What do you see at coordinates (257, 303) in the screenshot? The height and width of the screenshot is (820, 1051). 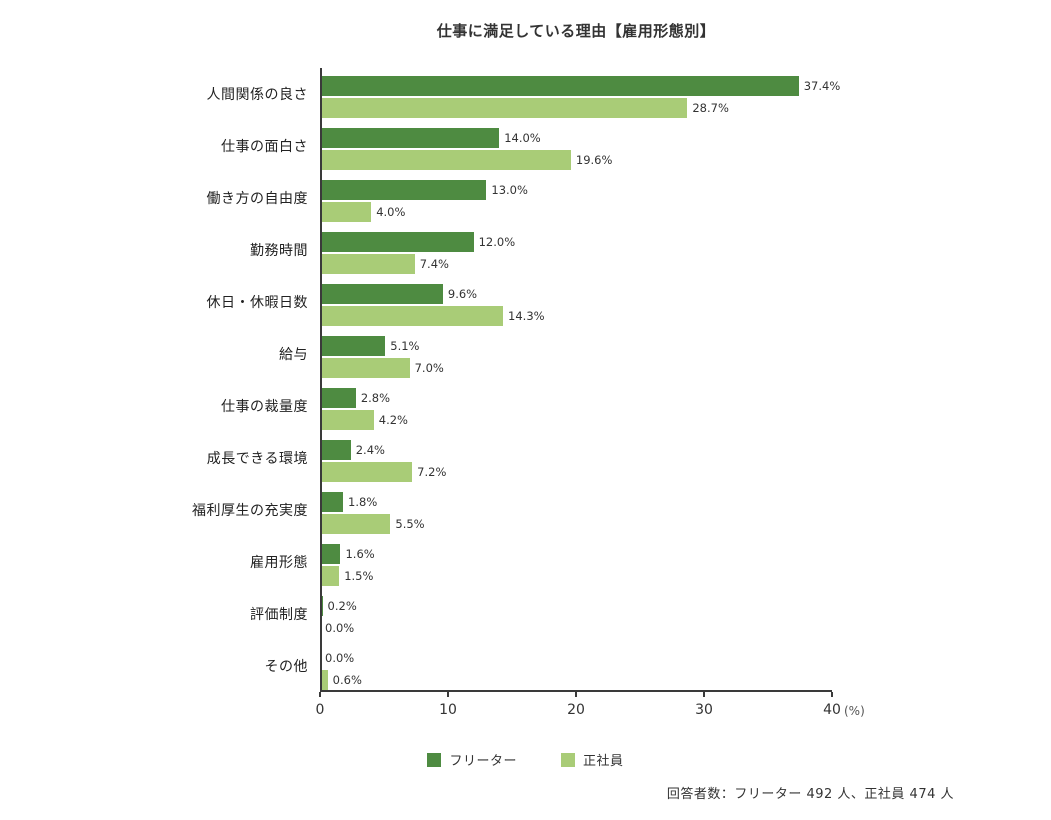 I see `category-label: 休日・休暇日数` at bounding box center [257, 303].